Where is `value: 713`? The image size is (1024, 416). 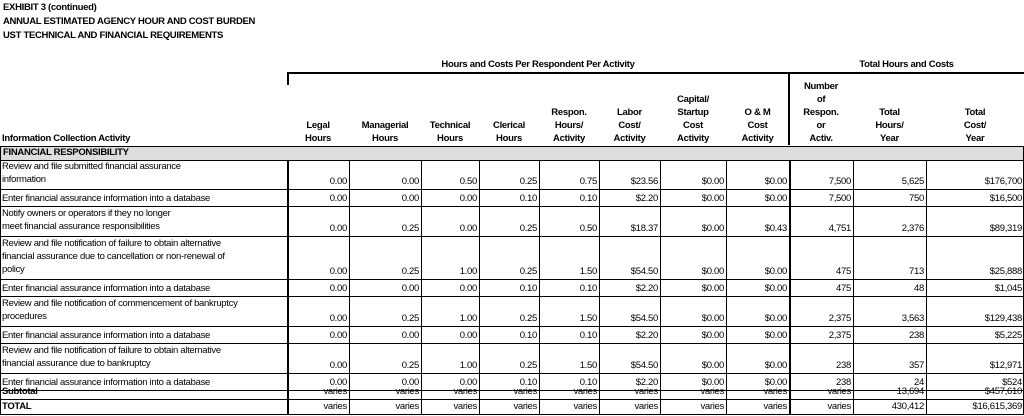 value: 713 is located at coordinates (916, 271).